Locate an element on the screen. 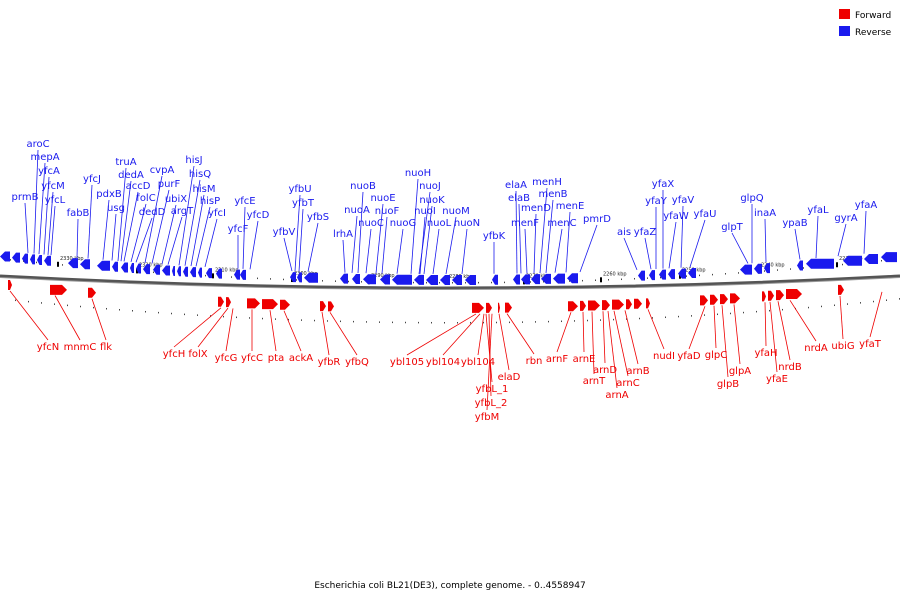 This screenshot has width=900, height=600. forward-gene-label: yfbL_2 is located at coordinates (491, 403).